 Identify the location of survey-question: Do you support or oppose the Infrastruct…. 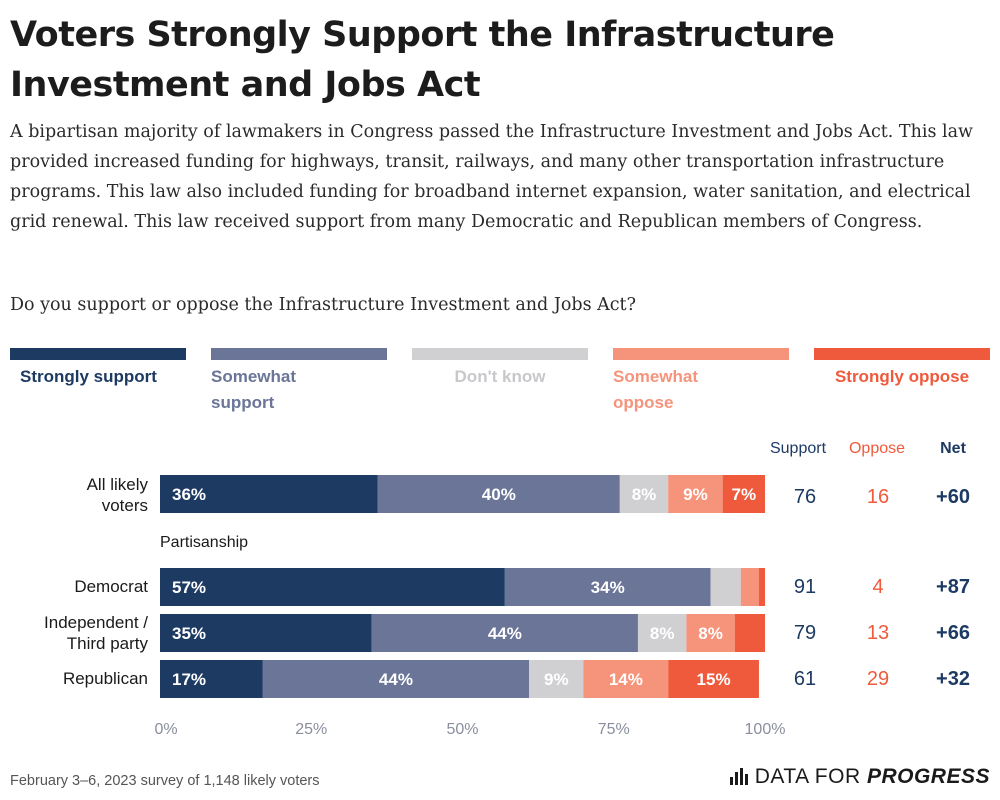
(323, 305).